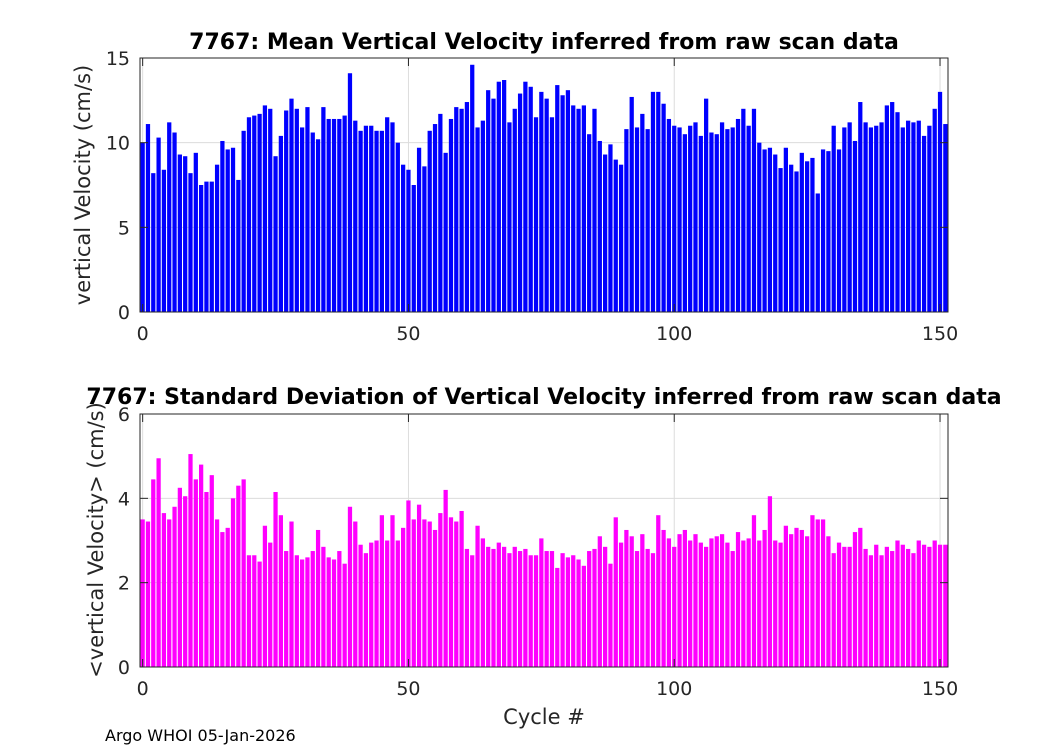  Describe the element at coordinates (124, 228) in the screenshot. I see `mean-velocity-y-tick-label: 5` at that location.